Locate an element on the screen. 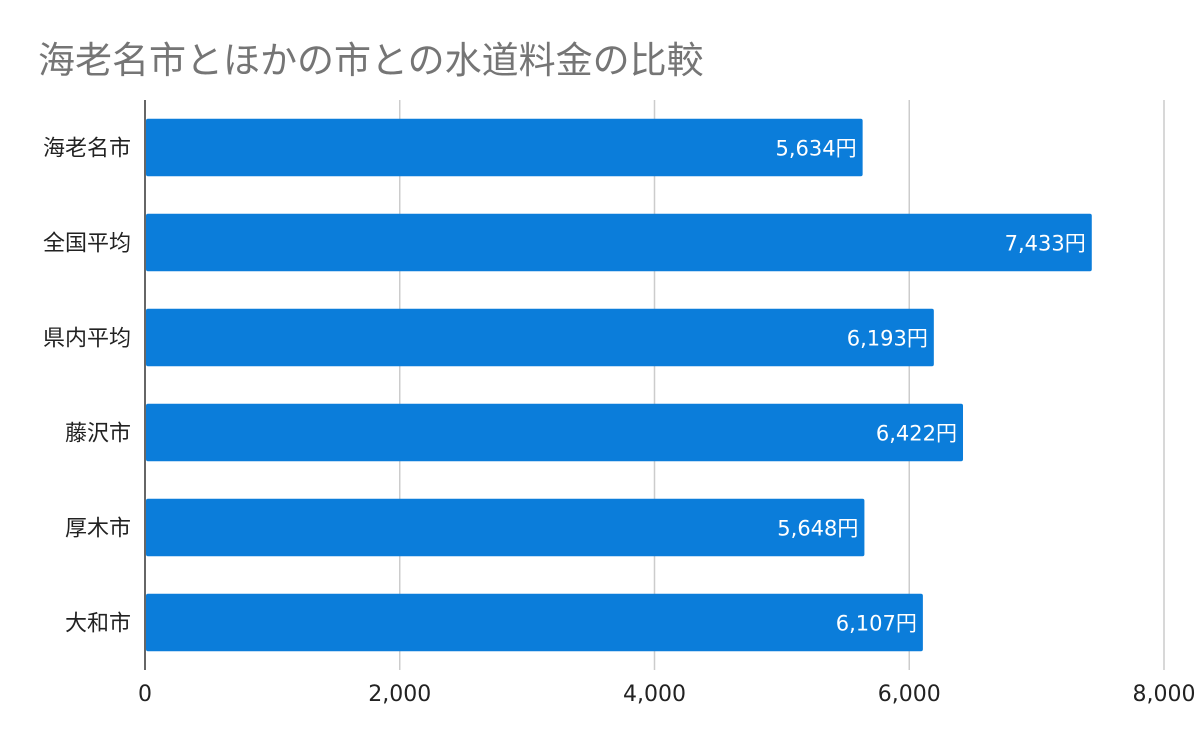 The width and height of the screenshot is (1200, 742). data-label: 6,193円 is located at coordinates (887, 339).